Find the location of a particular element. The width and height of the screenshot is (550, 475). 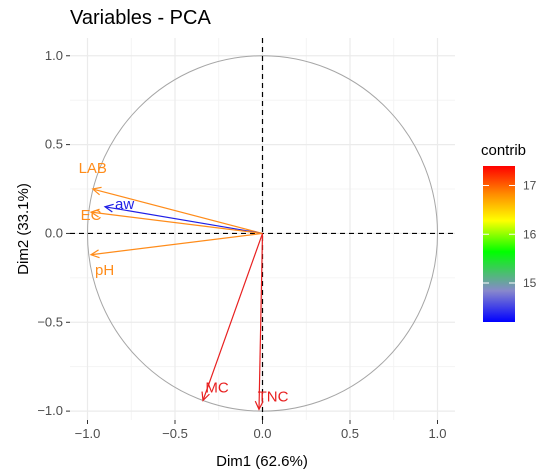

x-axis-title: Dim1 (62.6%) is located at coordinates (262, 461).